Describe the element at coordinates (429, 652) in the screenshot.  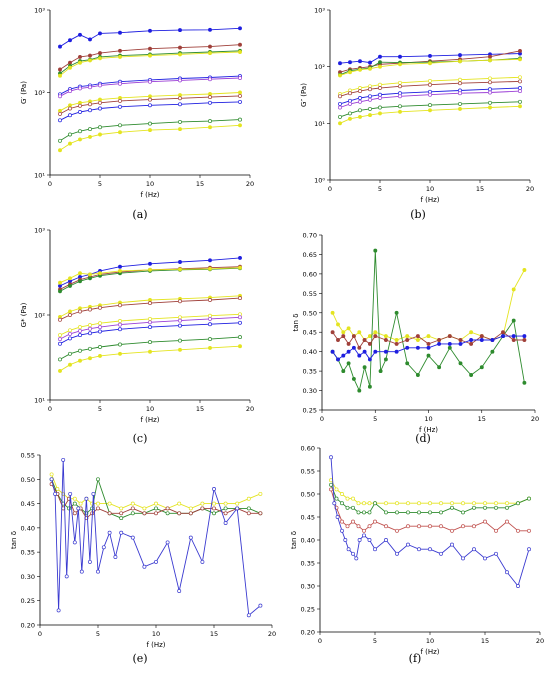
I see `x-axis-label-f: f (Hz)` at that location.